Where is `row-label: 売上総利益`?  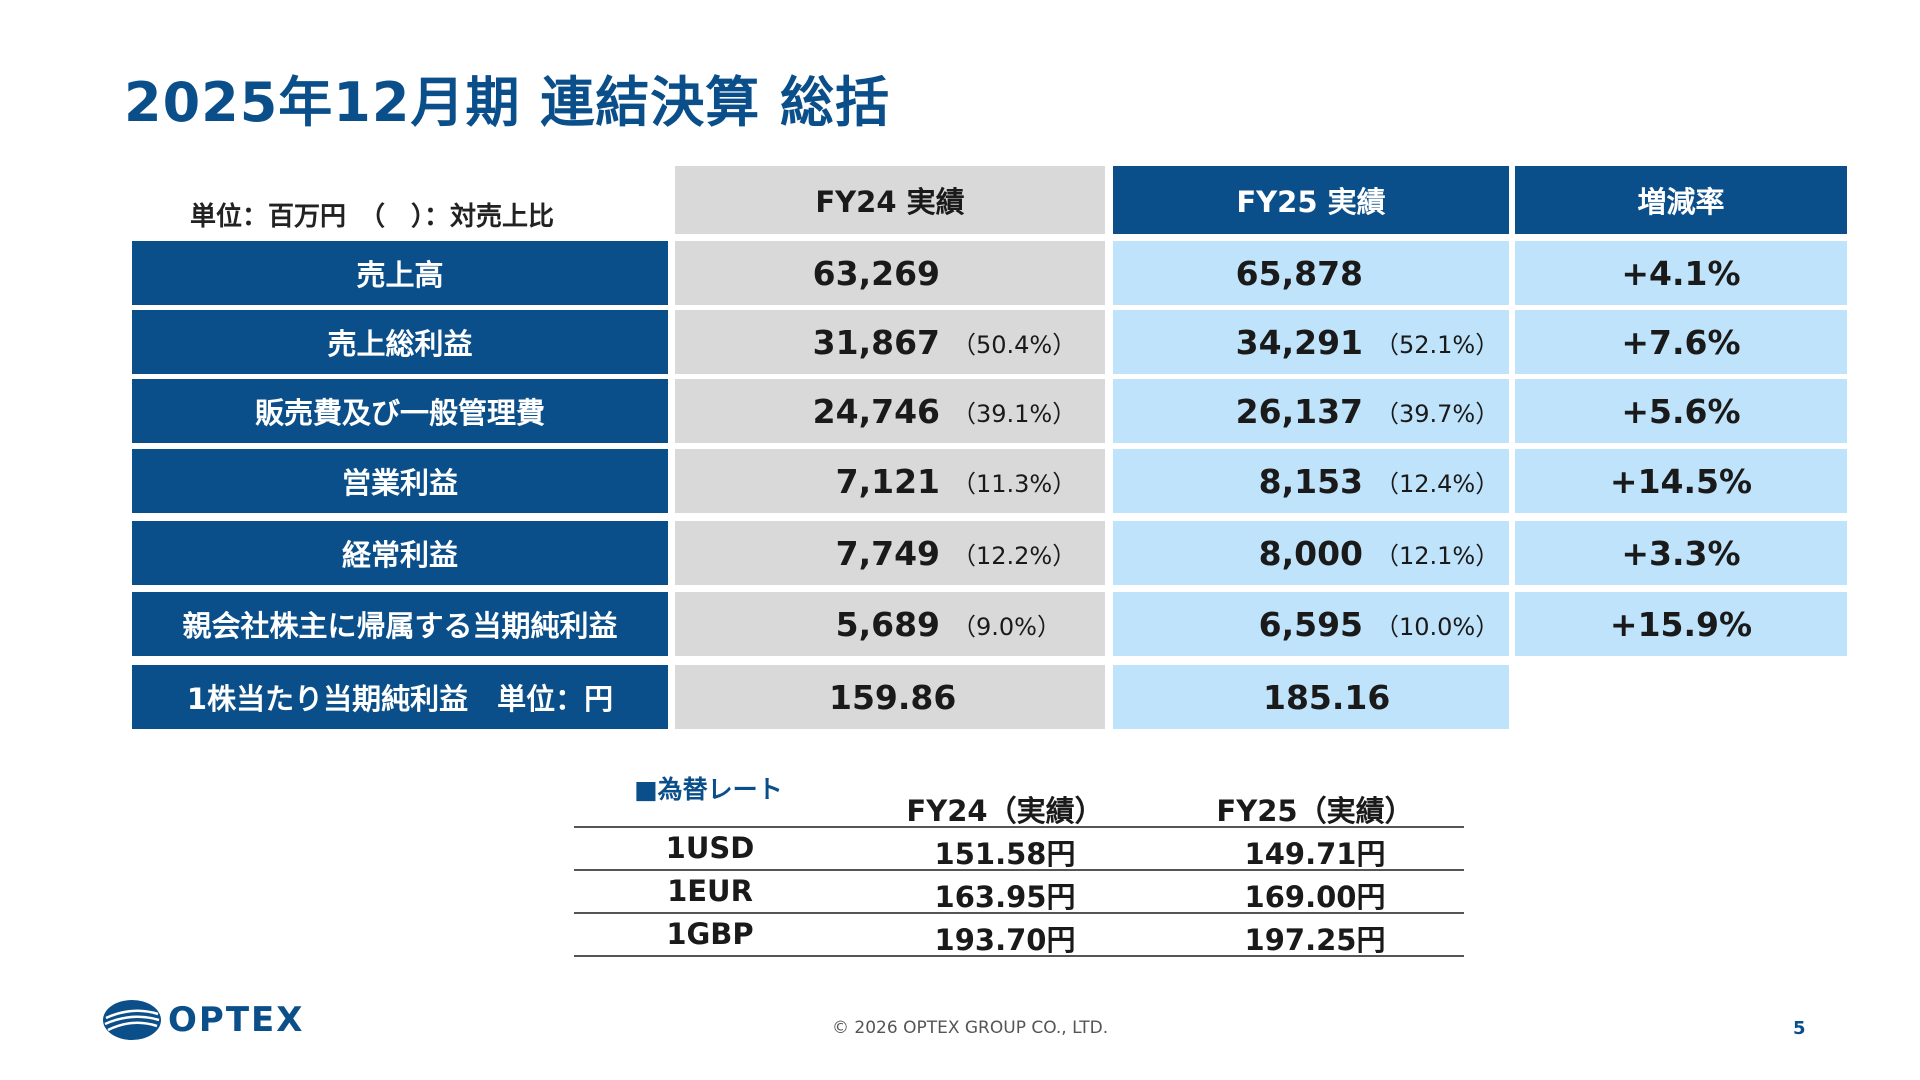
row-label: 売上総利益 is located at coordinates (400, 342).